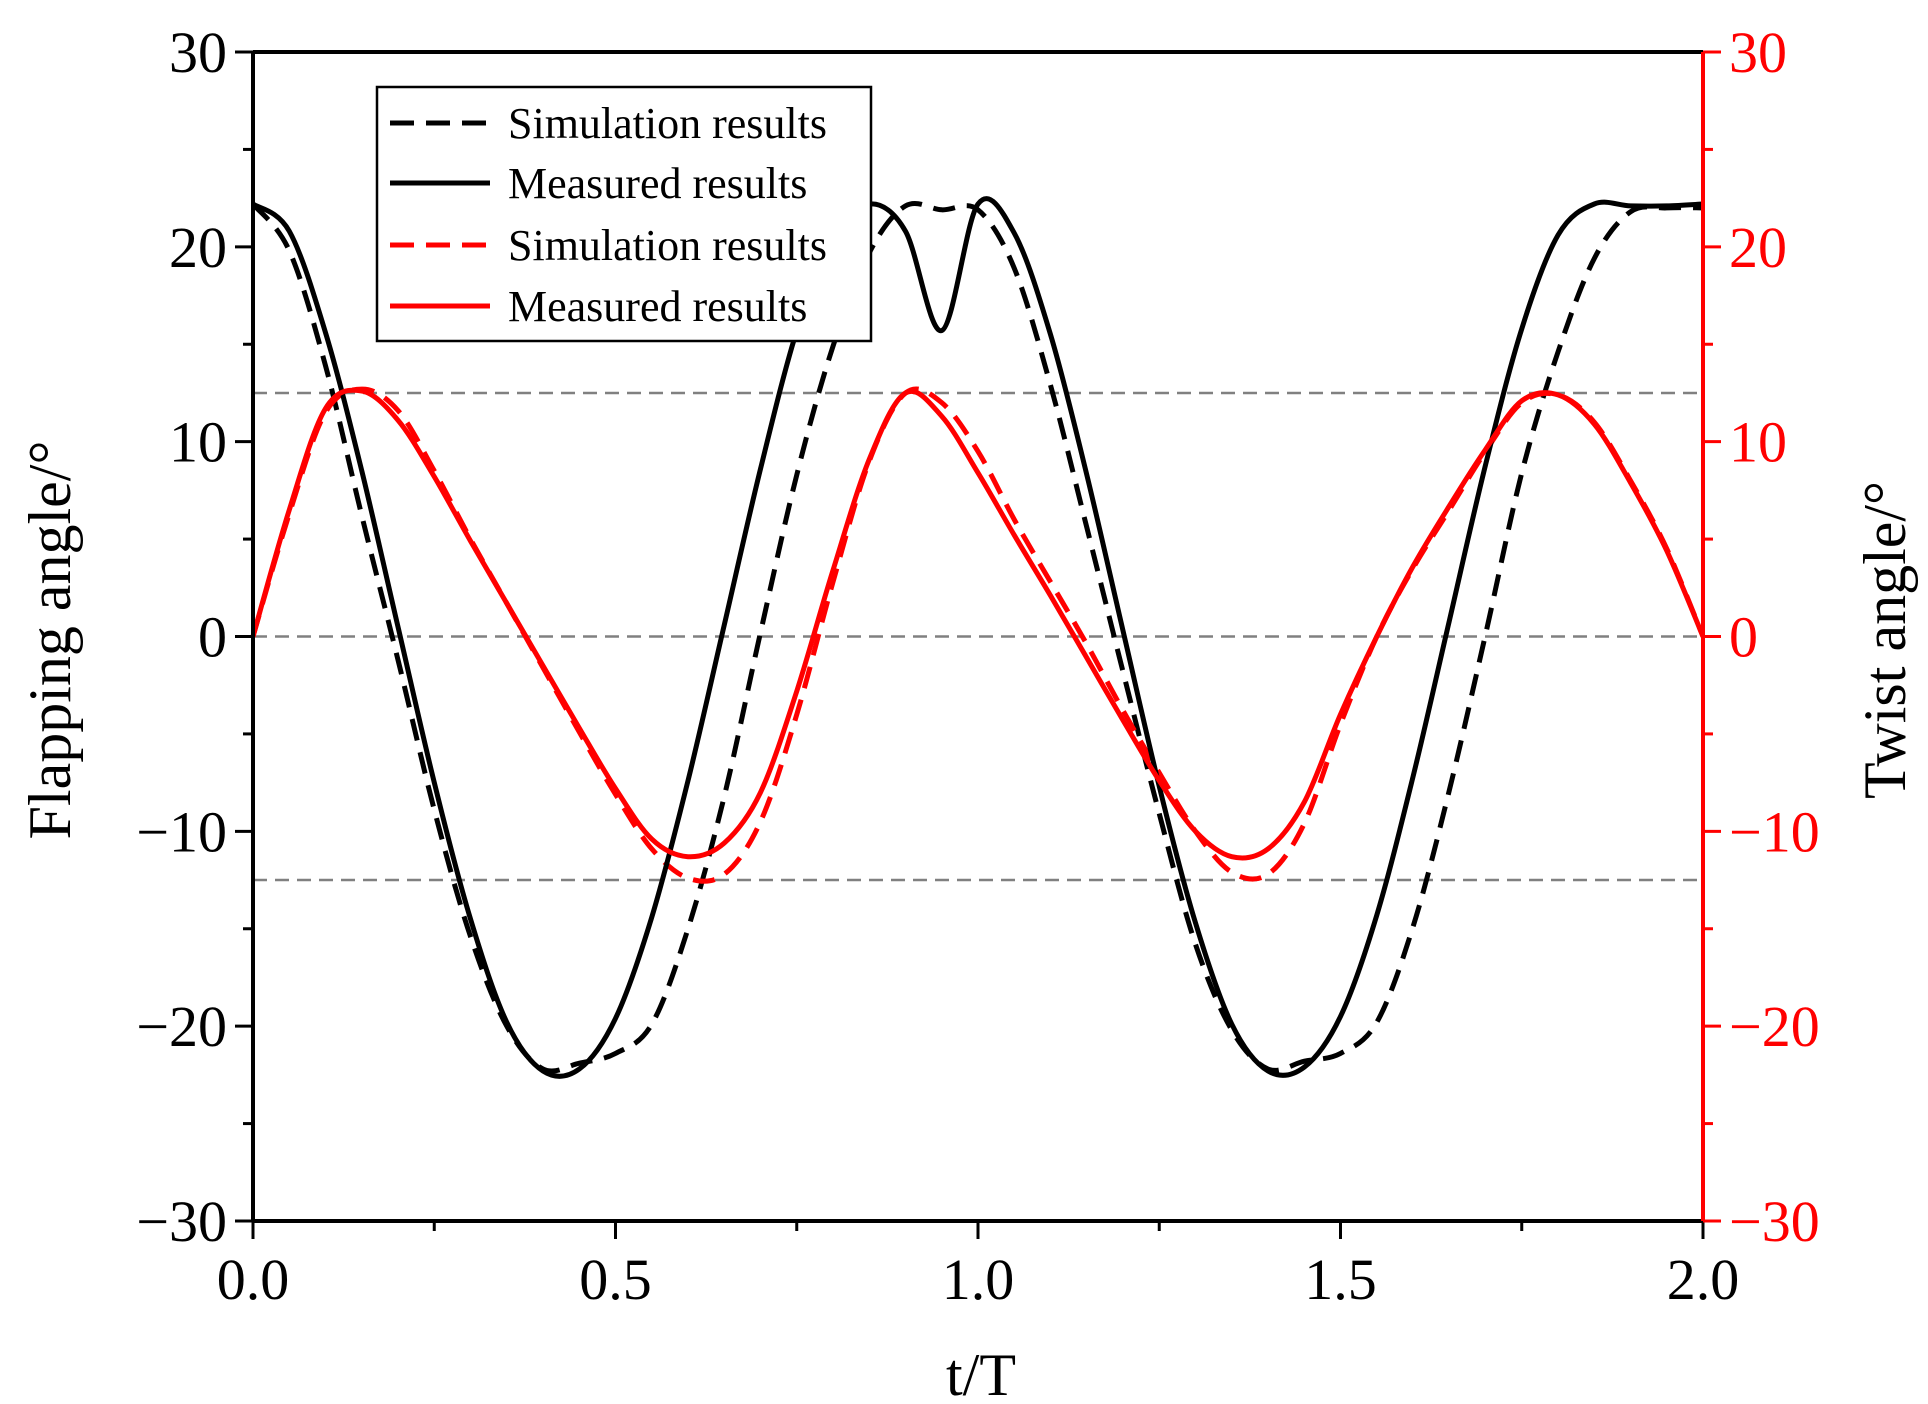  What do you see at coordinates (198, 442) in the screenshot?
I see `y-left-tick-label: 10` at bounding box center [198, 442].